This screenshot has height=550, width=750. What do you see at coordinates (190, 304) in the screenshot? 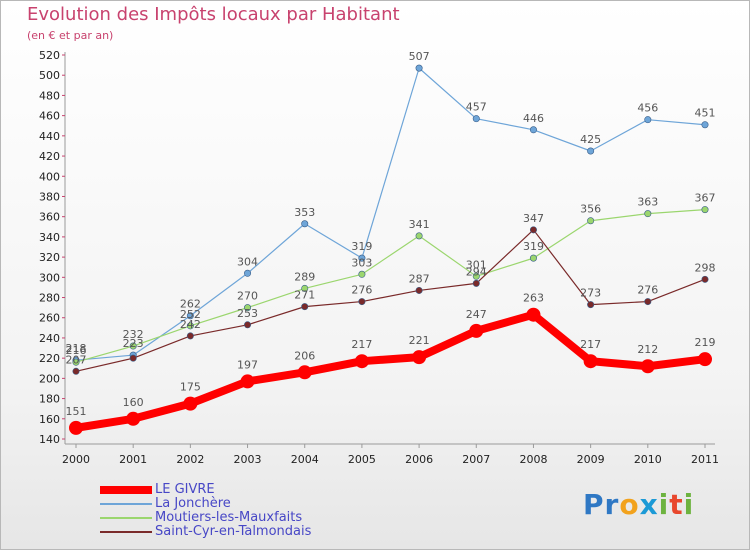
I see `data-label: 262` at bounding box center [190, 304].